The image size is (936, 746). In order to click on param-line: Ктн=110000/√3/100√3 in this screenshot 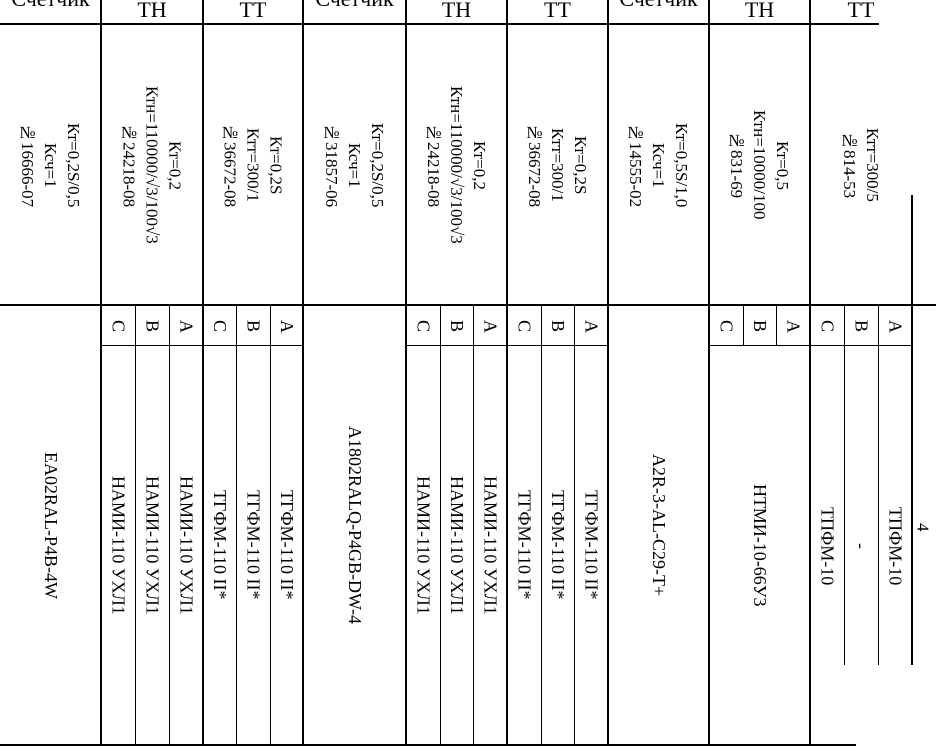, I will do `click(152, 165)`.